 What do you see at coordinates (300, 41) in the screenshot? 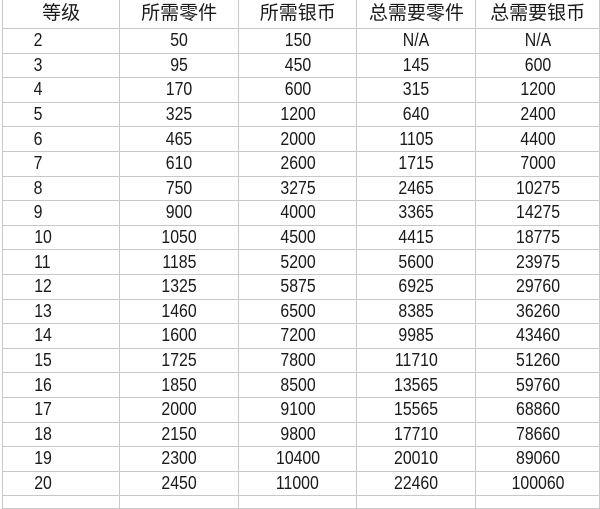
I see `table-row: 2 50 150 N/A N/A` at bounding box center [300, 41].